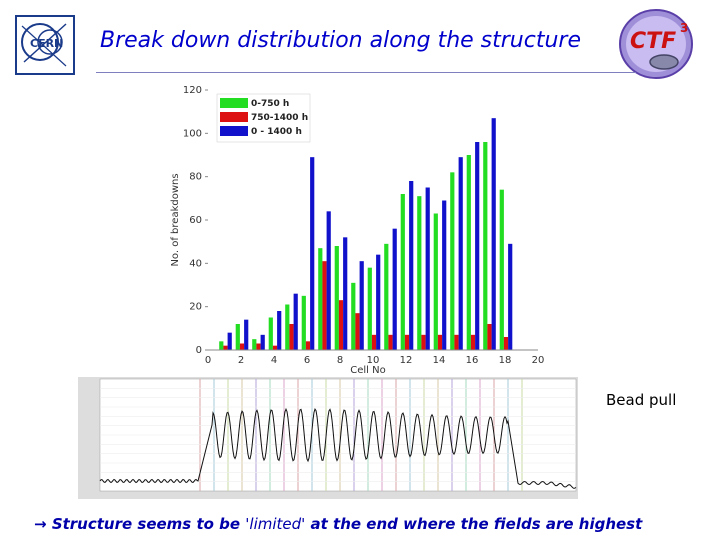 This screenshot has height=540, width=720. I want to click on x-tick-label: 10, so click(373, 360).